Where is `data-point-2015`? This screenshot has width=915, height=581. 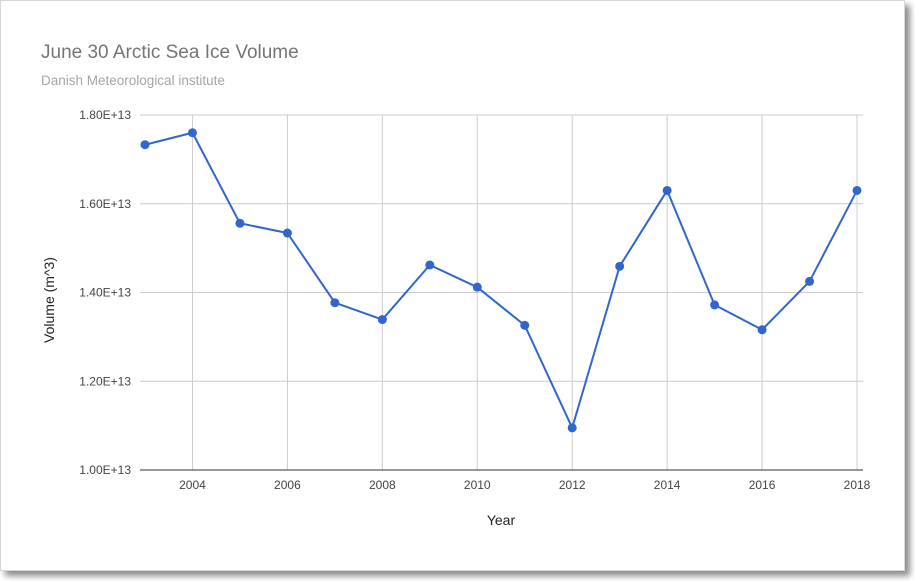 data-point-2015 is located at coordinates (715, 305).